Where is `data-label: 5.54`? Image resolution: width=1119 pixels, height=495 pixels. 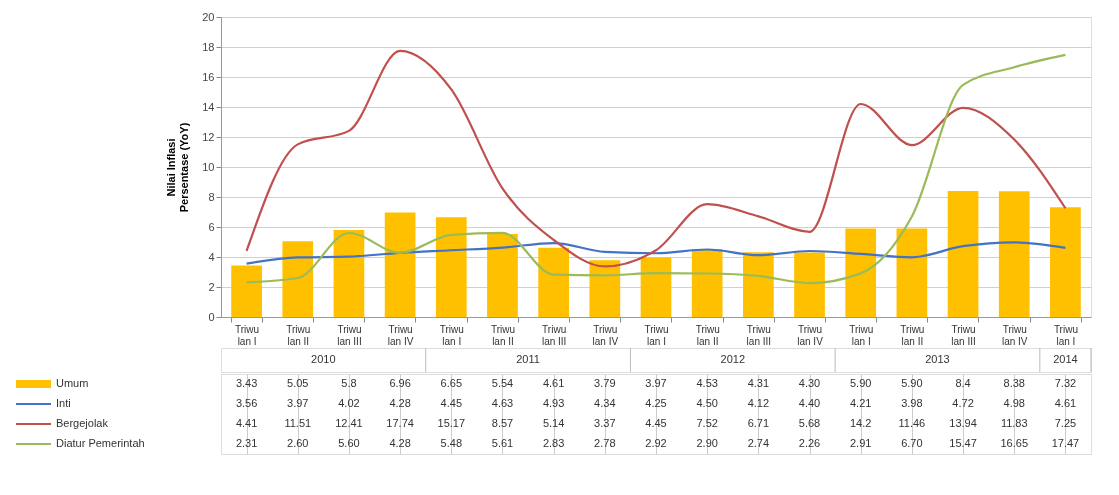
data-label: 5.54 is located at coordinates (502, 383).